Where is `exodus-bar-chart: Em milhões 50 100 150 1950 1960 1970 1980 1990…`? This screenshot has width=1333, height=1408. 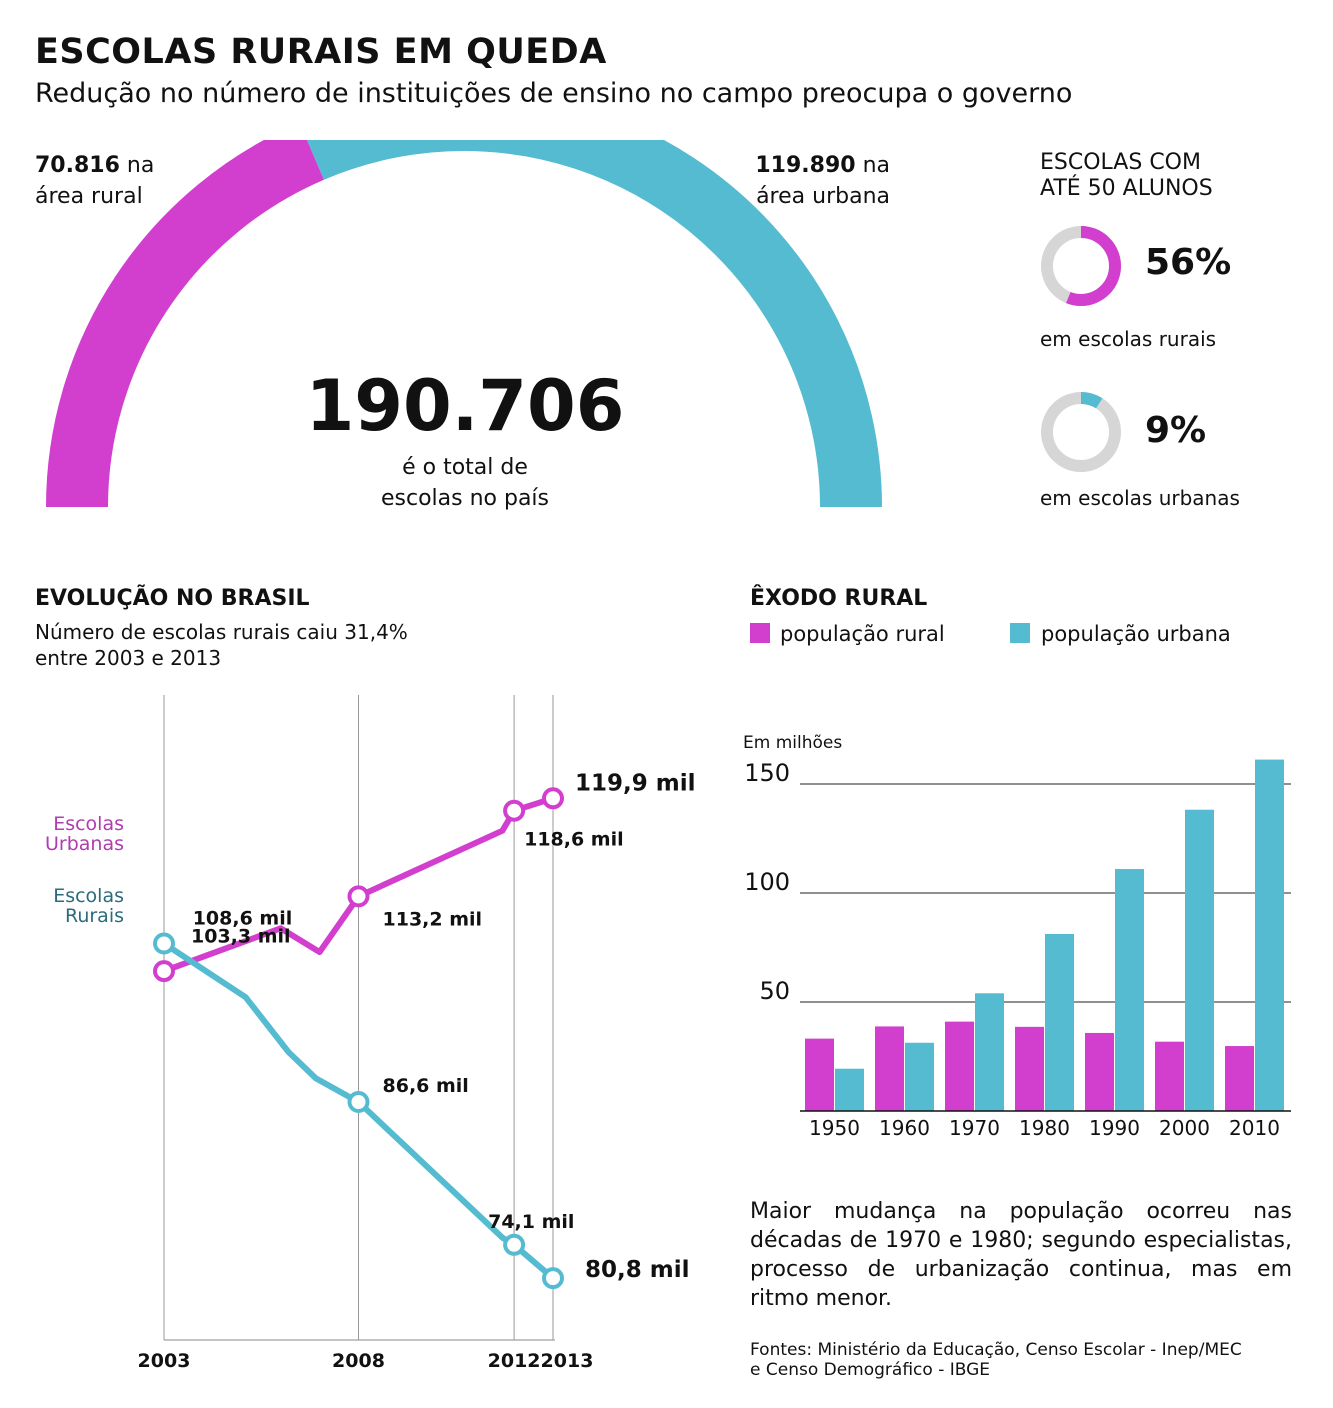
exodus-bar-chart: Em milhões 50 100 150 1950 1960 1970 1980 1990… is located at coordinates (1017, 936).